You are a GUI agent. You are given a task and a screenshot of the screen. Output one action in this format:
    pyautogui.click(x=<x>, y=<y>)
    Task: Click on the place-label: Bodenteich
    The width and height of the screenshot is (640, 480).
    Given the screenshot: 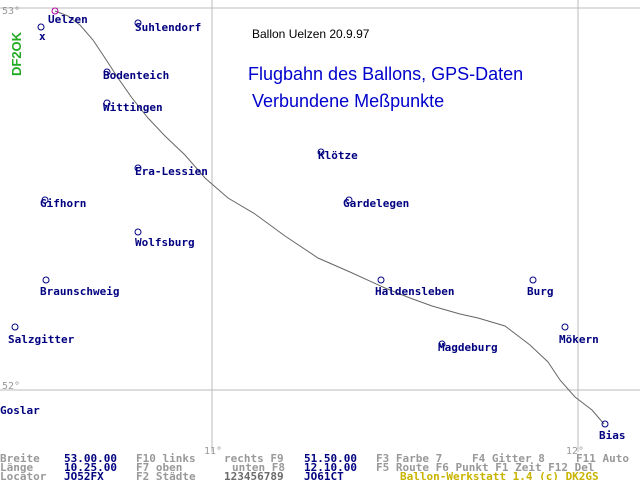 What is the action you would take?
    pyautogui.click(x=136, y=75)
    